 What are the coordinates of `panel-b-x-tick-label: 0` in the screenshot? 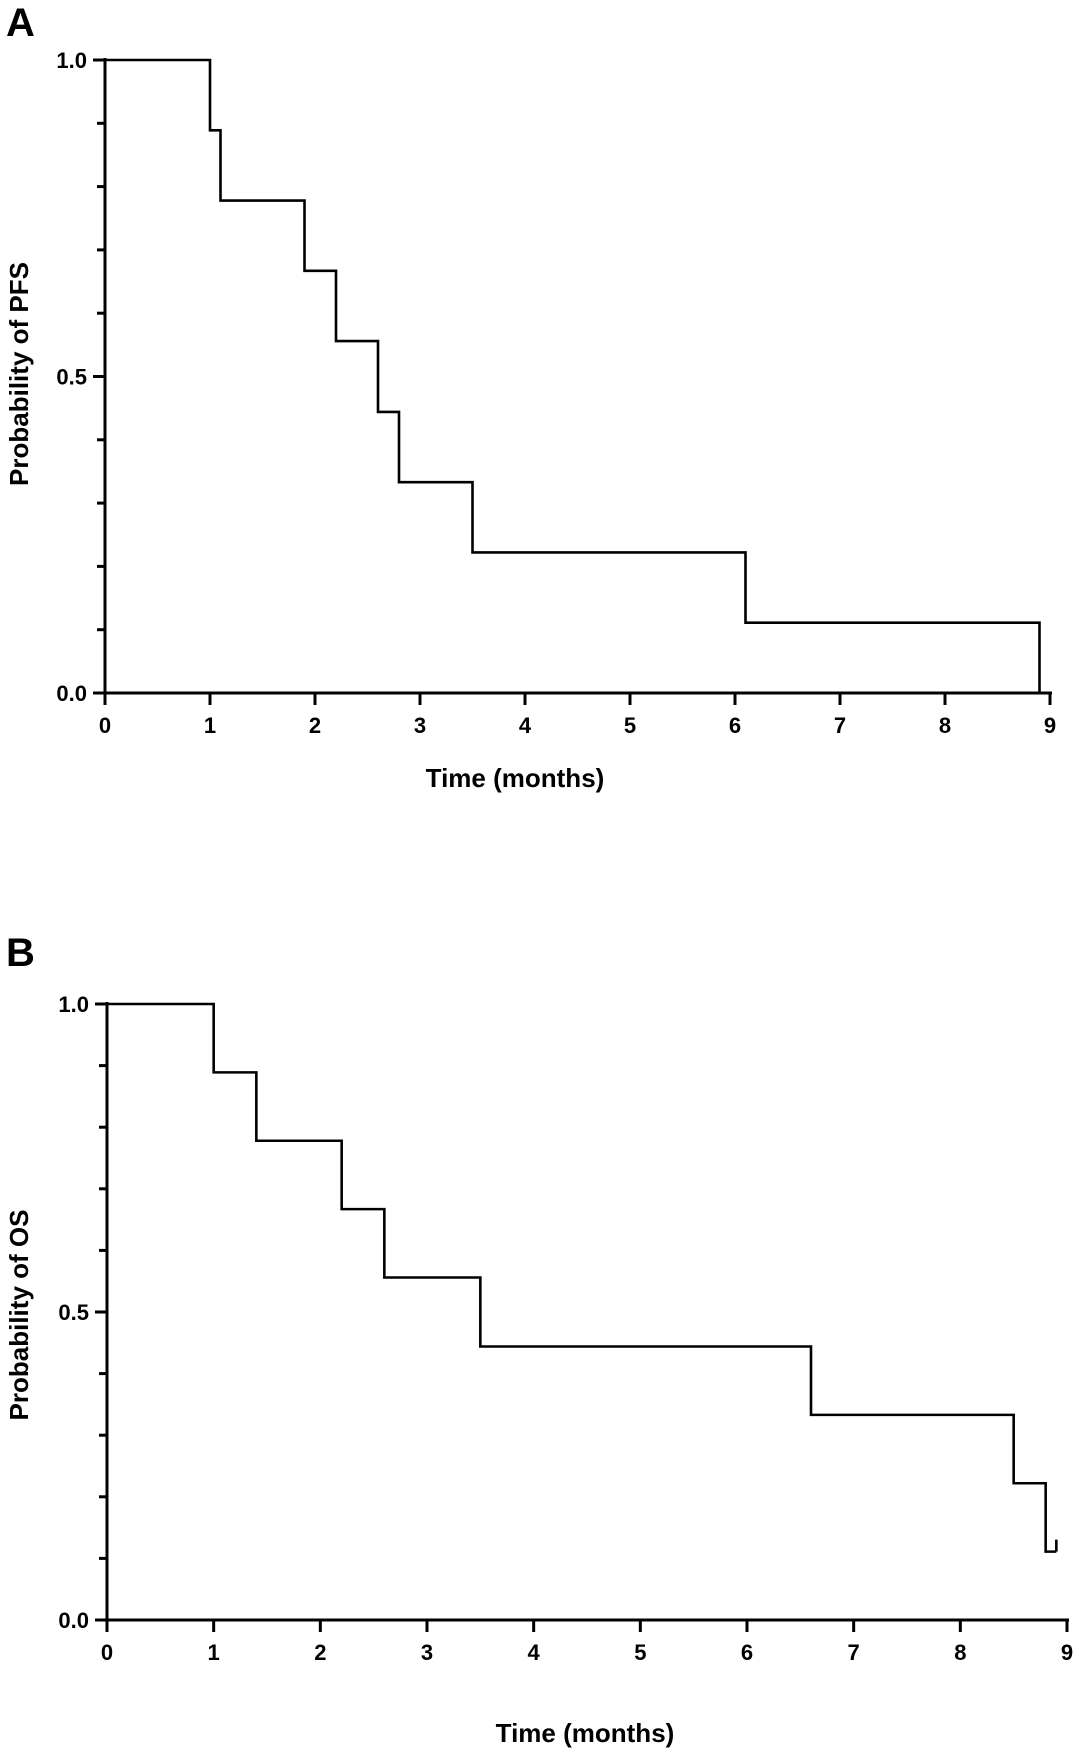 It's located at (107, 1652).